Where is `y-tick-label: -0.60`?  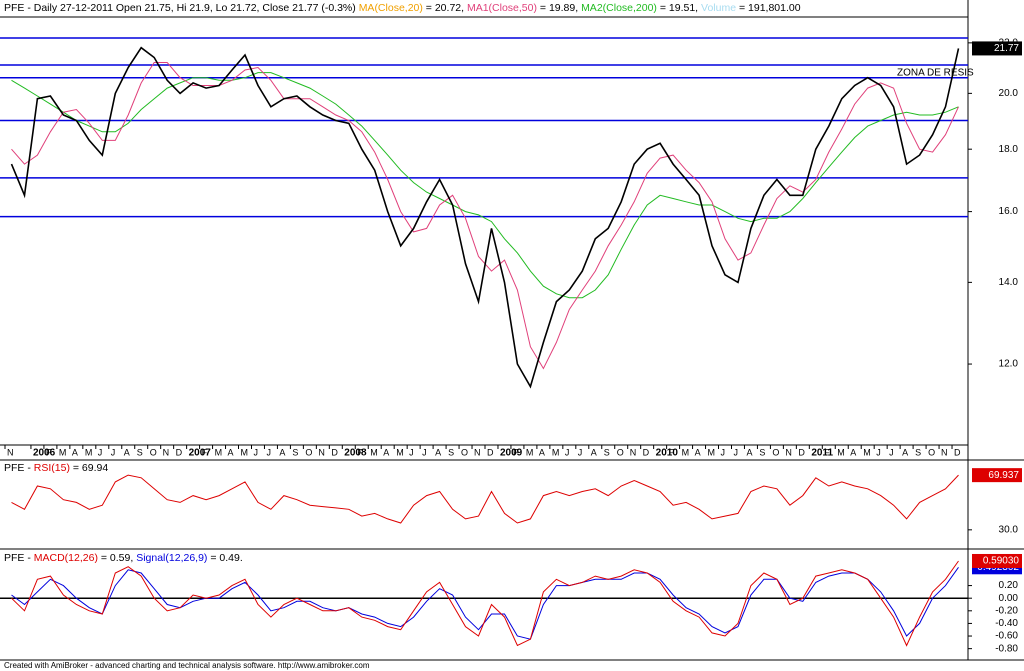
y-tick-label: -0.60 is located at coordinates (1006, 636).